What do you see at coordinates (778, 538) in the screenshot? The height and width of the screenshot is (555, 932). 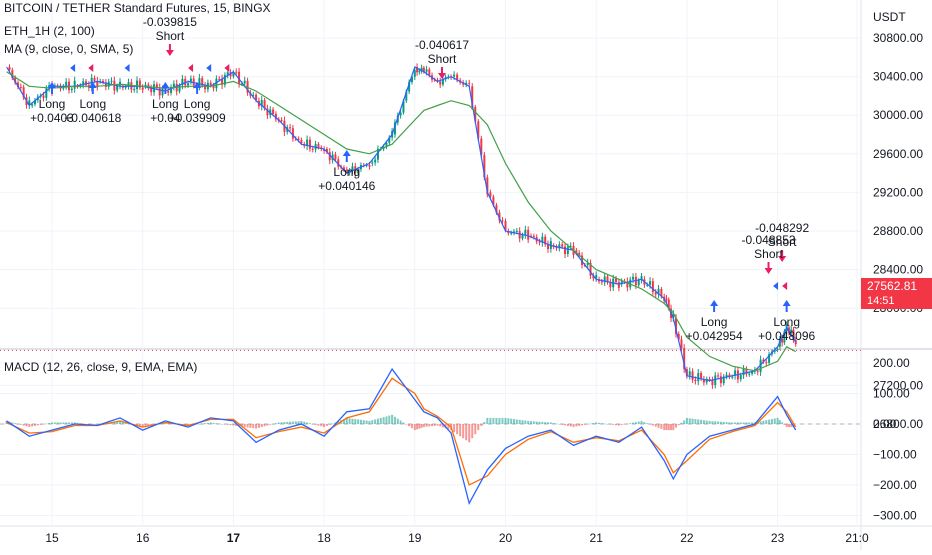 I see `time-tick-label: 23` at bounding box center [778, 538].